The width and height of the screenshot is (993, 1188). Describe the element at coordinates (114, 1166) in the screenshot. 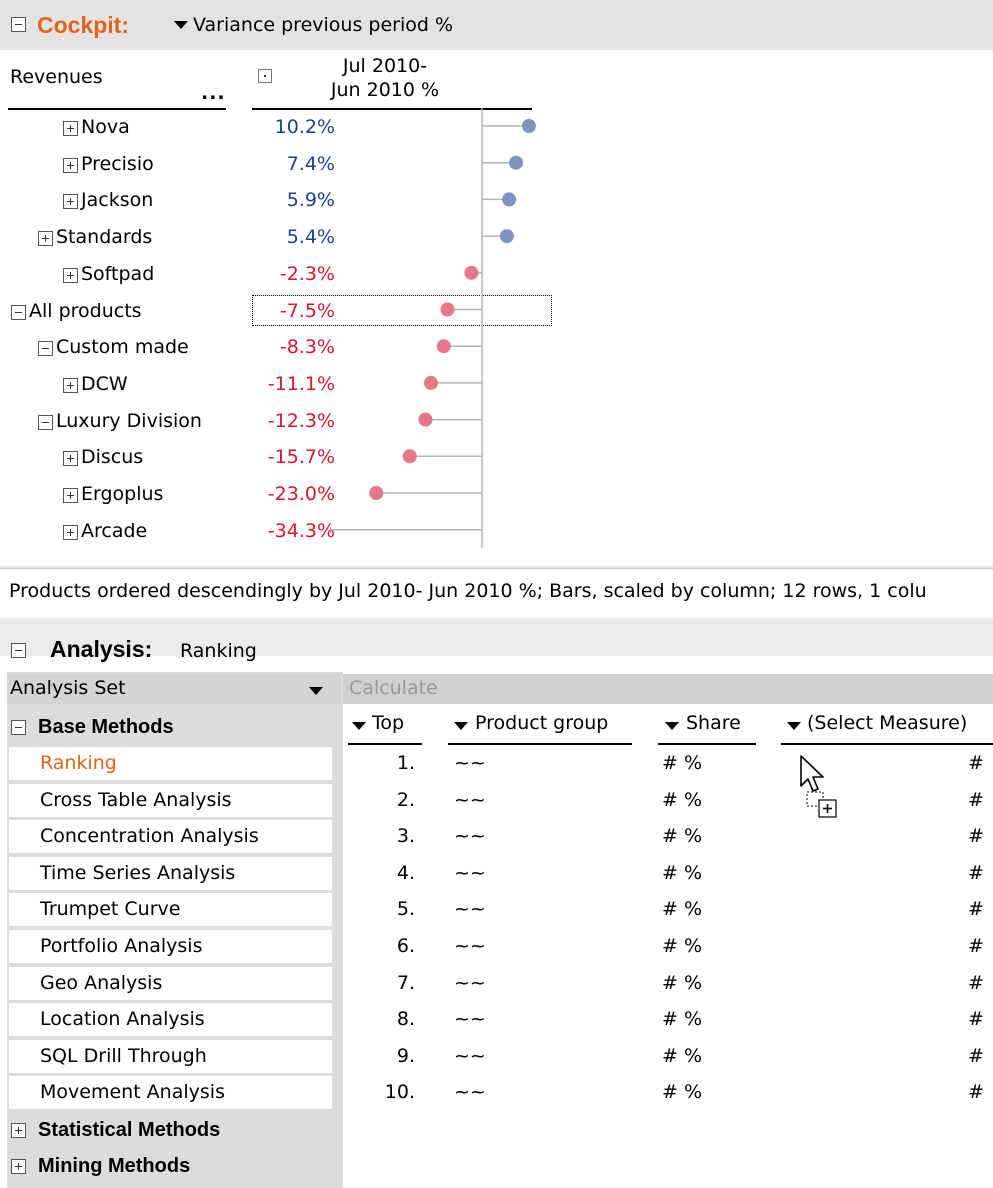

I see `mining-methods-group: Mining Methods` at that location.